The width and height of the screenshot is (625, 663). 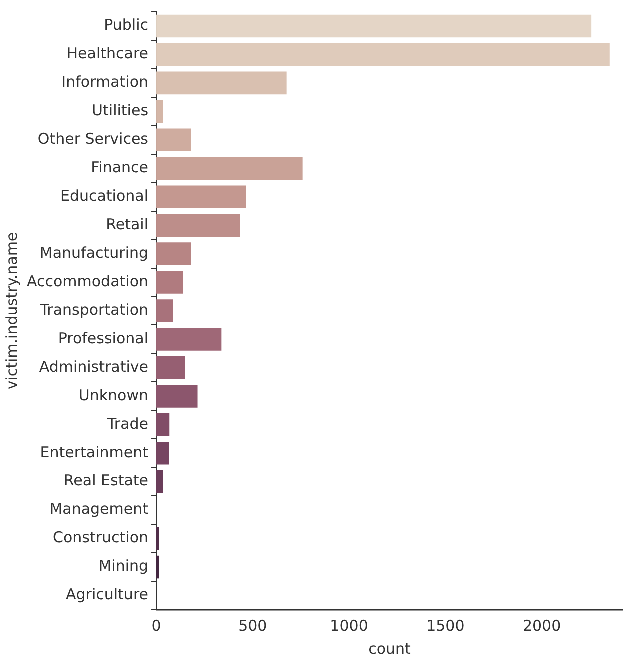 What do you see at coordinates (106, 481) in the screenshot?
I see `y-tick-label: Real Estate` at bounding box center [106, 481].